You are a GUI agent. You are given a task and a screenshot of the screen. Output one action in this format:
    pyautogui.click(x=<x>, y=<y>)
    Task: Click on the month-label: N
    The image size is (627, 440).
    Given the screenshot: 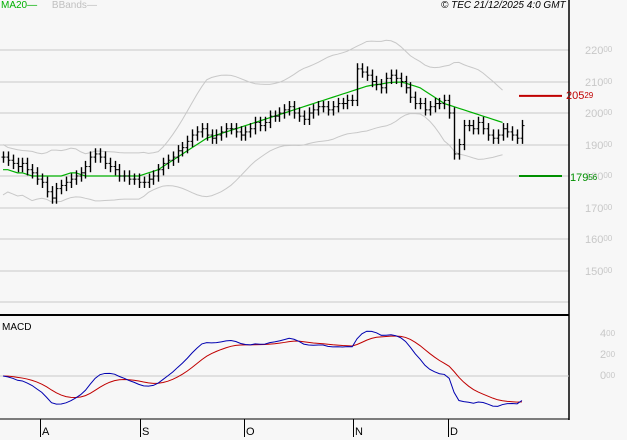 What is the action you would take?
    pyautogui.click(x=359, y=432)
    